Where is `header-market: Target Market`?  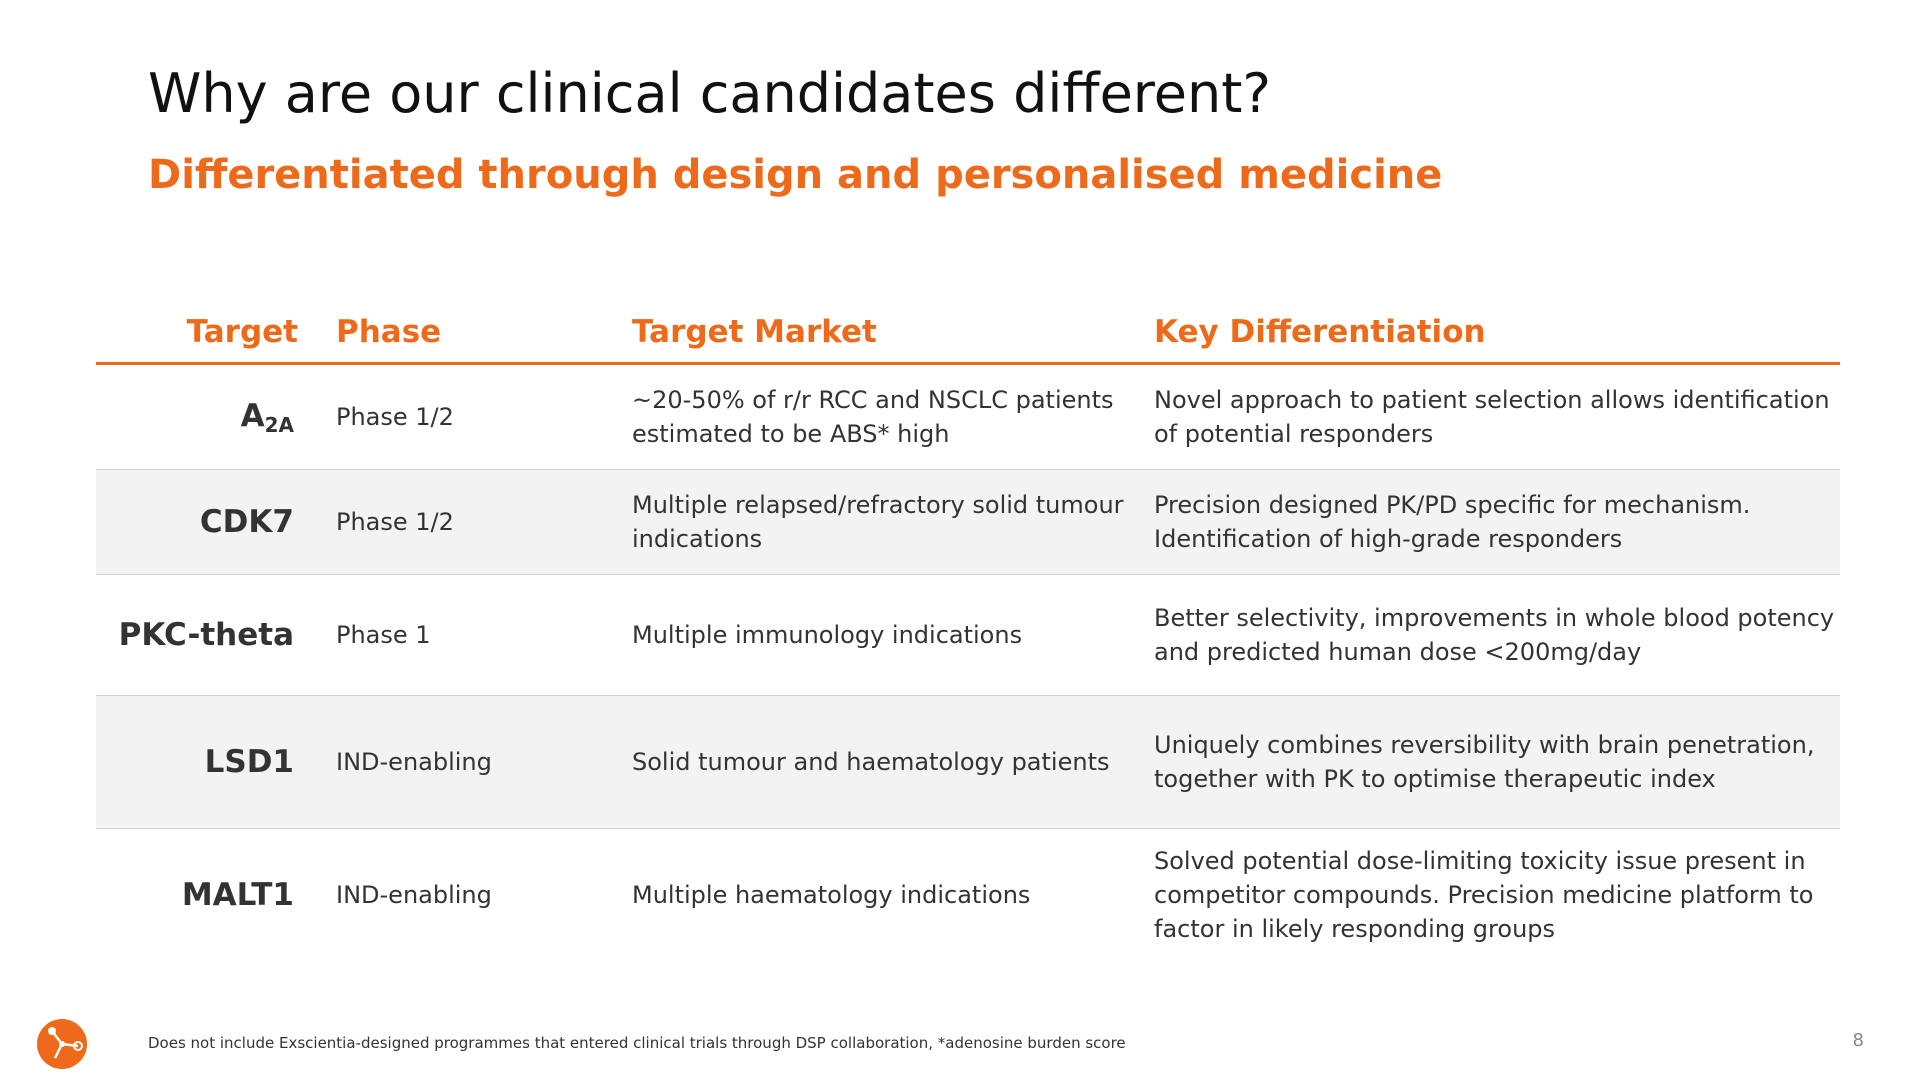 header-market: Target Market is located at coordinates (754, 332).